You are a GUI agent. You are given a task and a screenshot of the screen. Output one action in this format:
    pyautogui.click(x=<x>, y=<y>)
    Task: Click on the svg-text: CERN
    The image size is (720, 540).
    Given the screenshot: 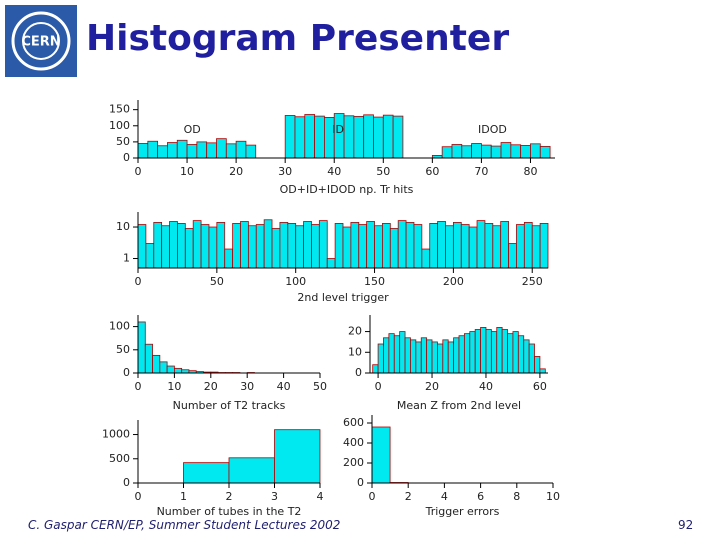 What is the action you would take?
    pyautogui.click(x=40, y=42)
    